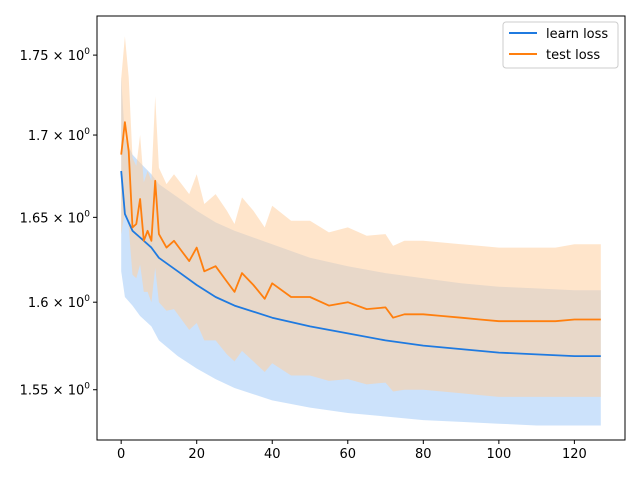 This screenshot has width=640, height=480. I want to click on y-tick-label: 1.7 × 100, so click(59, 135).